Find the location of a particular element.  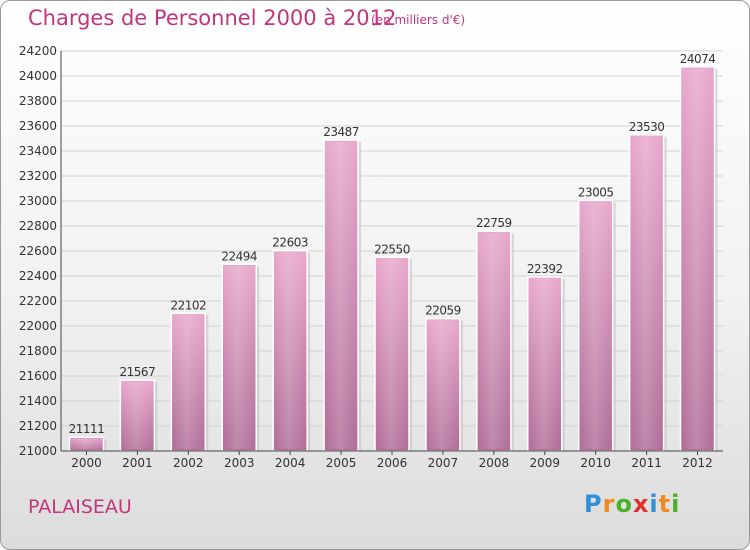

data-label: 22494 is located at coordinates (239, 256).